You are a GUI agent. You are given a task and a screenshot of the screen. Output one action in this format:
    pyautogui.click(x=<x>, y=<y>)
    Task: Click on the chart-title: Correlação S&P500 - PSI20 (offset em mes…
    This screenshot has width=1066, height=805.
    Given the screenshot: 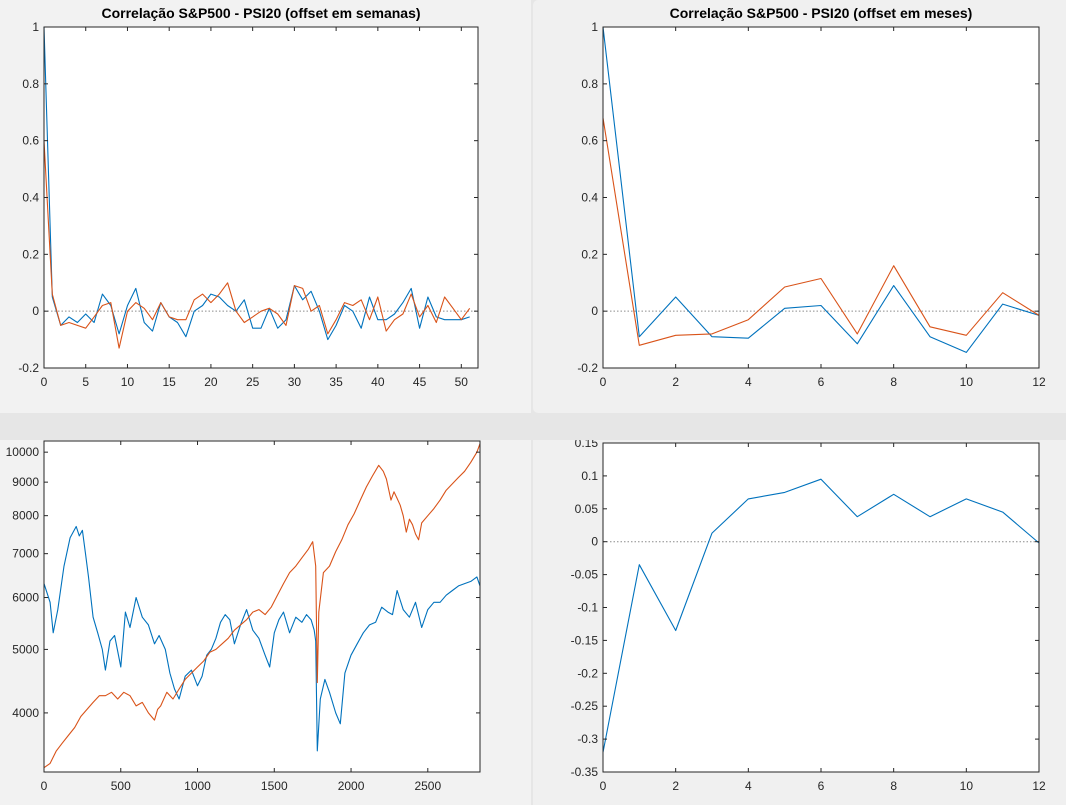 What is the action you would take?
    pyautogui.click(x=821, y=13)
    